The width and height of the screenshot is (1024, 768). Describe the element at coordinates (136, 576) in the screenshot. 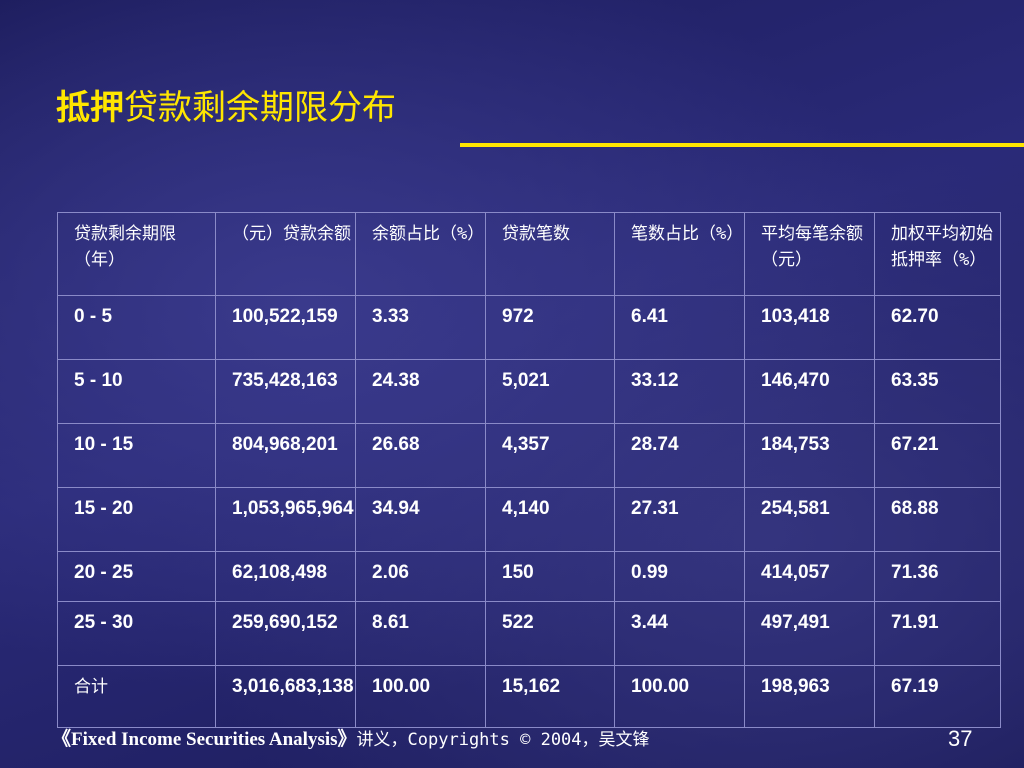

I see `cell-term: 20 - 25` at that location.